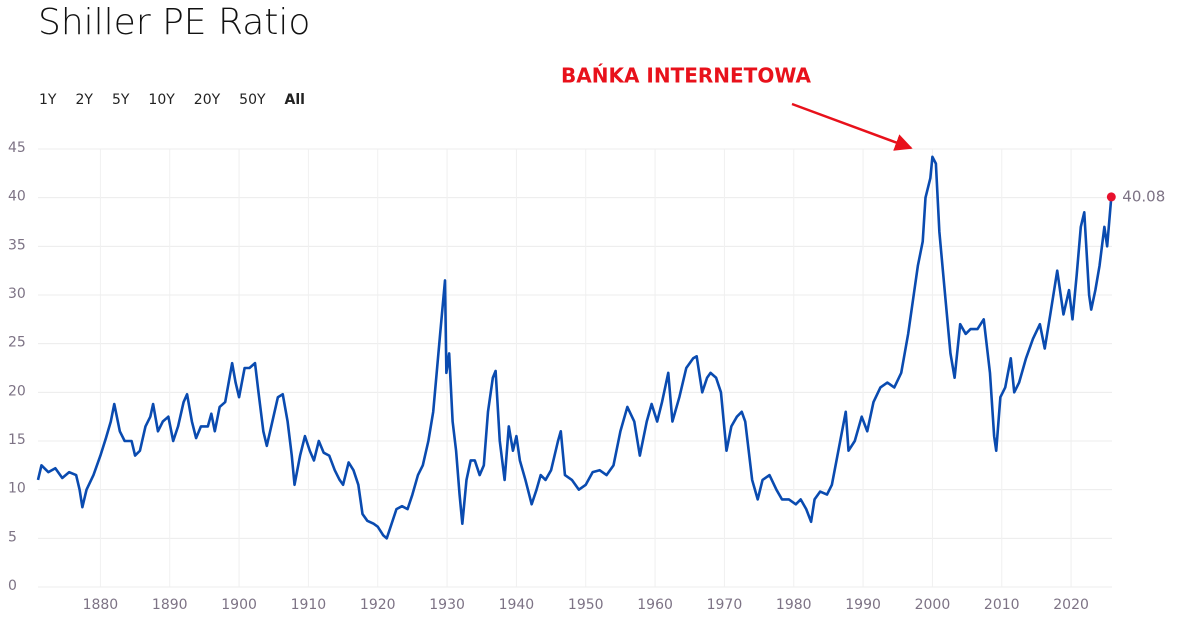  Describe the element at coordinates (852, 126) in the screenshot. I see `annotation-arrow` at that location.